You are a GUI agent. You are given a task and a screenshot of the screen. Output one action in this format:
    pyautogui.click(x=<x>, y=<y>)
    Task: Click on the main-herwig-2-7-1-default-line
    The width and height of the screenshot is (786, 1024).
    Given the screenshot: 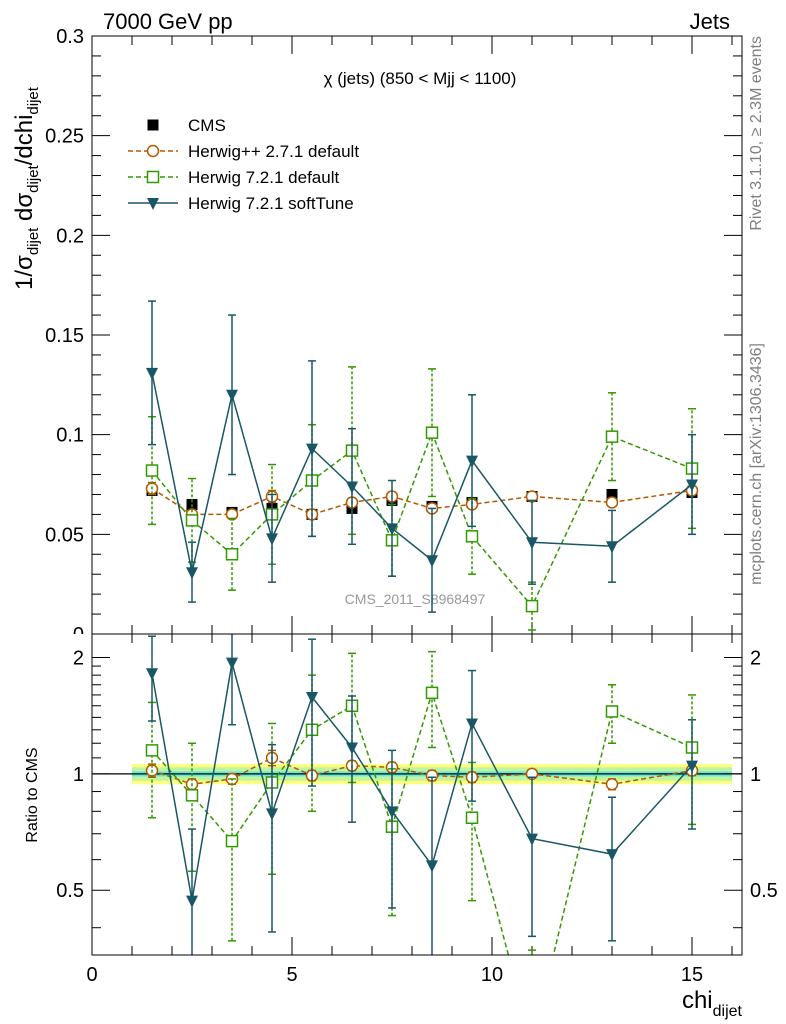 What is the action you would take?
    pyautogui.click(x=422, y=501)
    